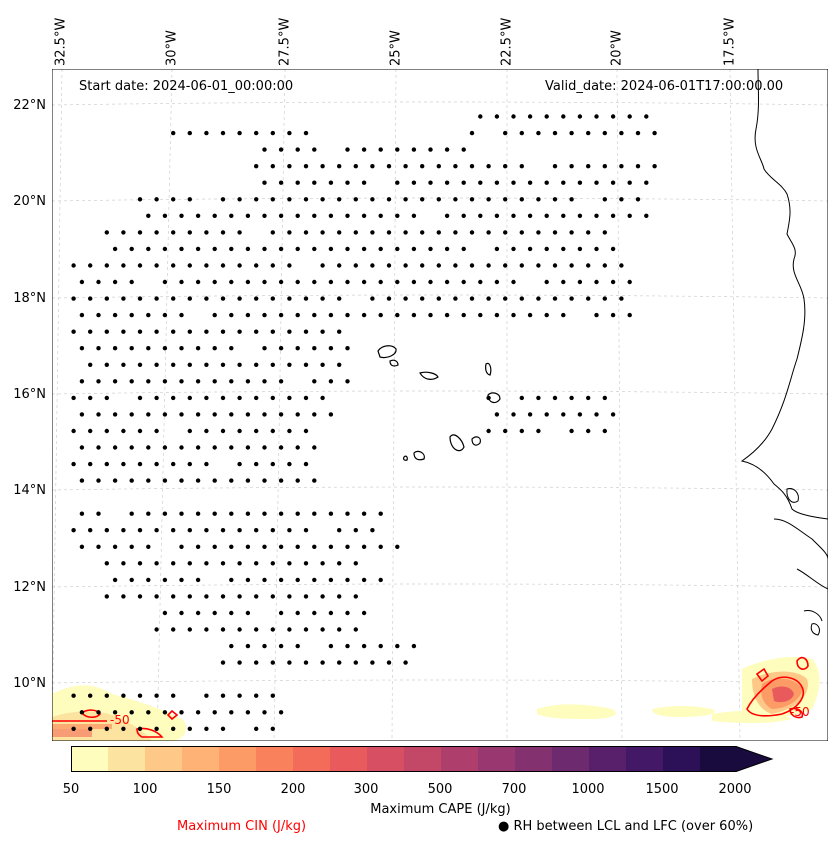 This screenshot has height=845, width=837. I want to click on colorbar-tick: 700, so click(514, 789).